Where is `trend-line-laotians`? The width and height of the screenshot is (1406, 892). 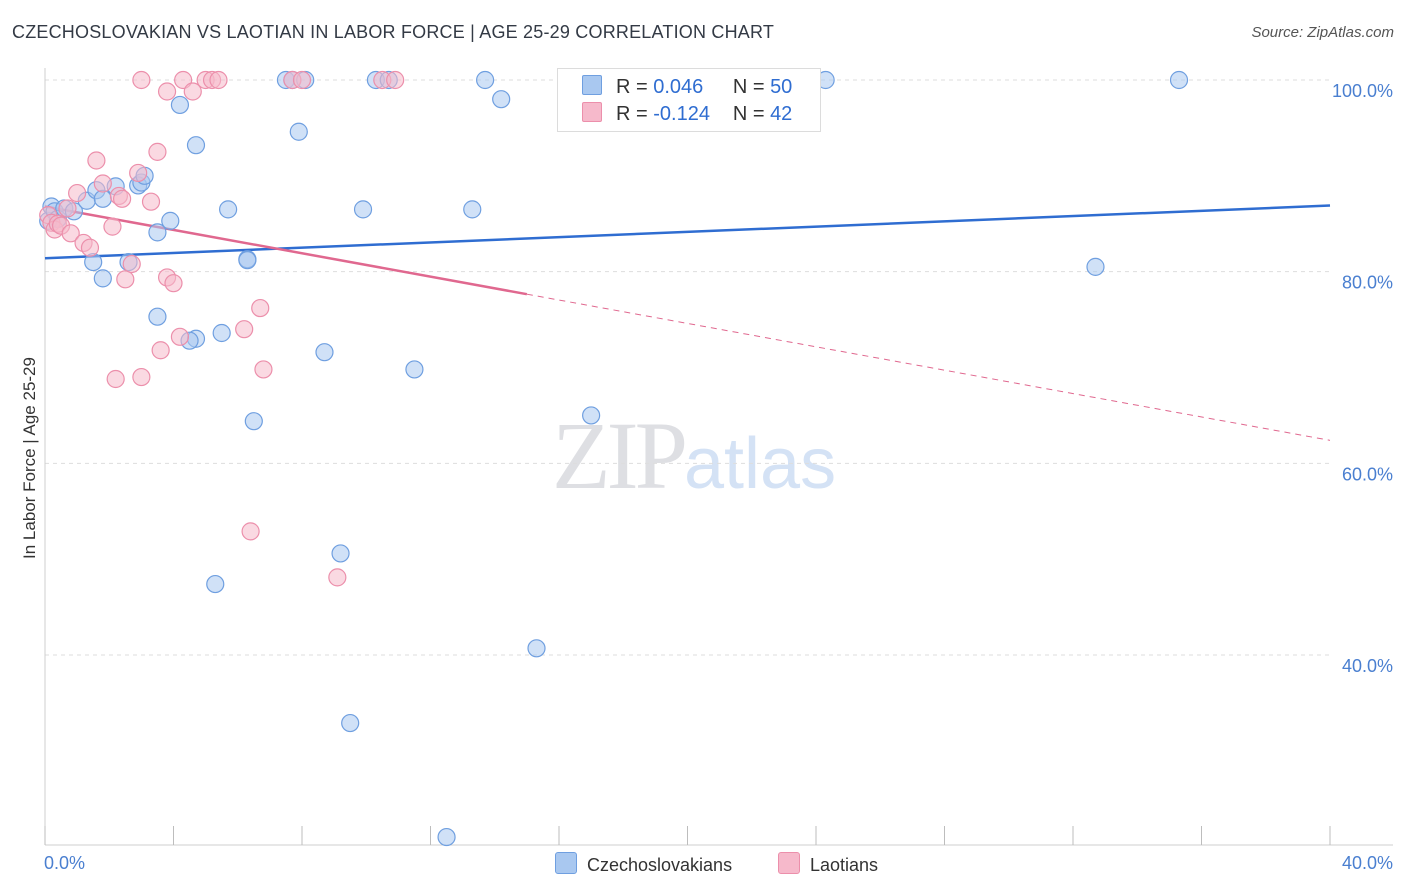 trend-line-laotians is located at coordinates (286, 250).